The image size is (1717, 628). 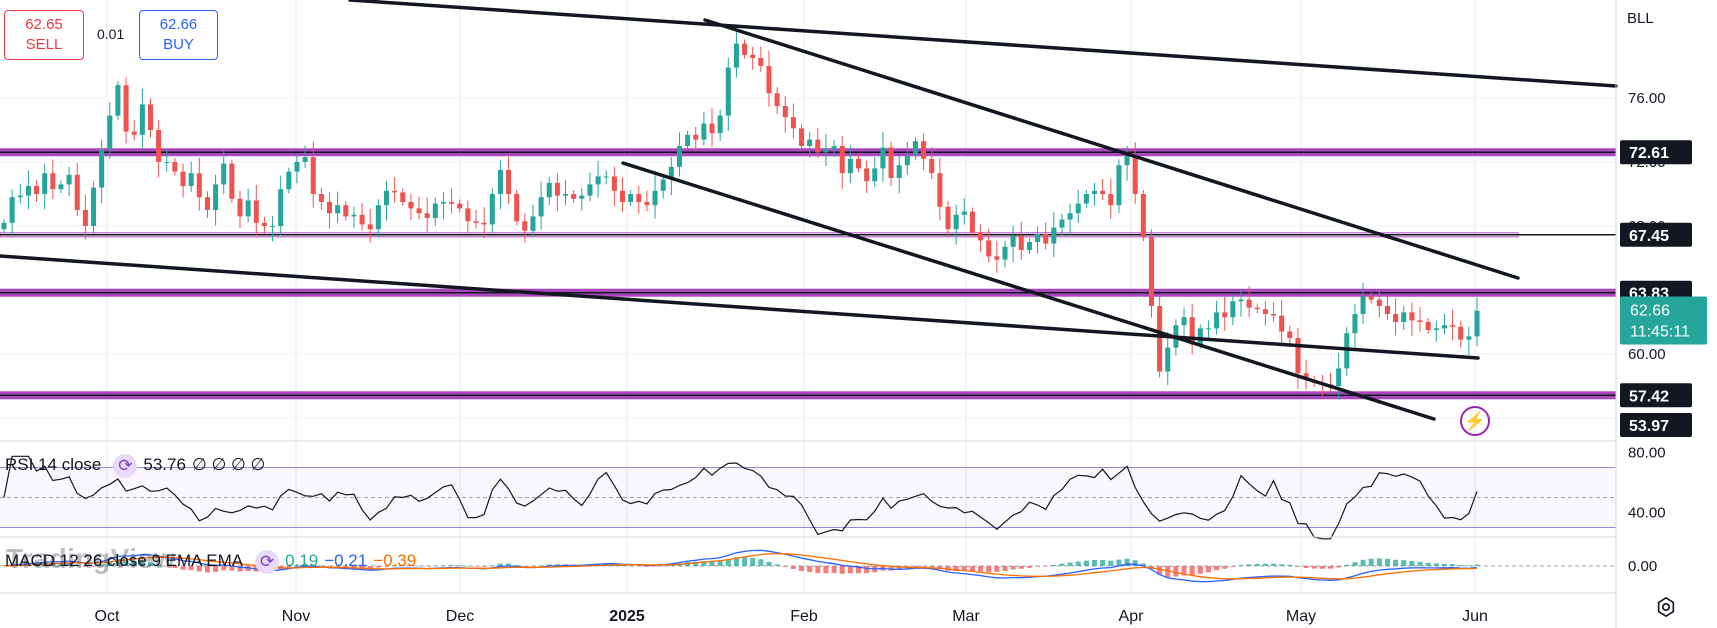 What do you see at coordinates (740, 566) in the screenshot?
I see `macd-signal-line` at bounding box center [740, 566].